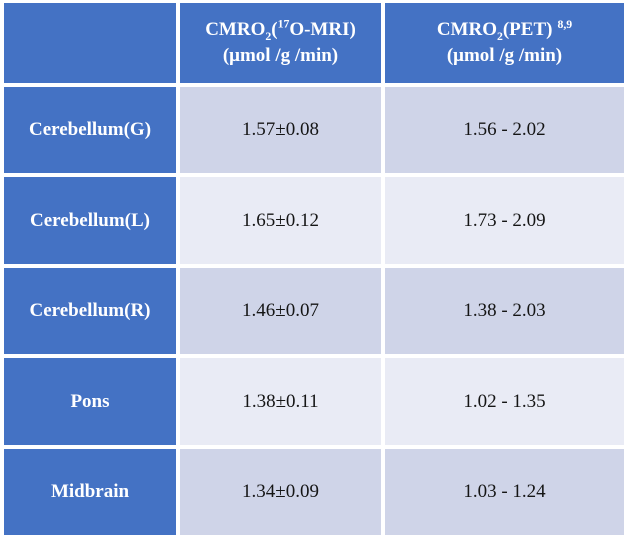  I want to click on mri-value-cell: 1.38±0.11, so click(280, 401).